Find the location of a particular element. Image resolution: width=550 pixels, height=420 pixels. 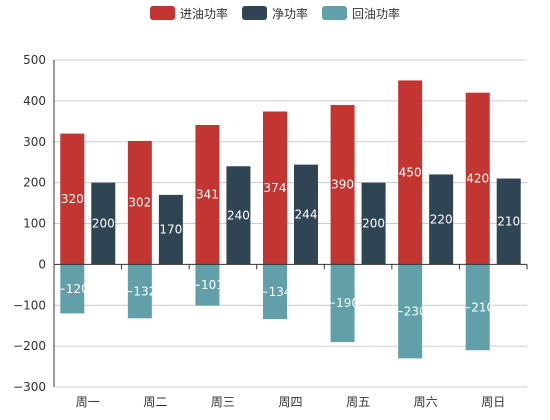

bar-label: −132 is located at coordinates (139, 291).